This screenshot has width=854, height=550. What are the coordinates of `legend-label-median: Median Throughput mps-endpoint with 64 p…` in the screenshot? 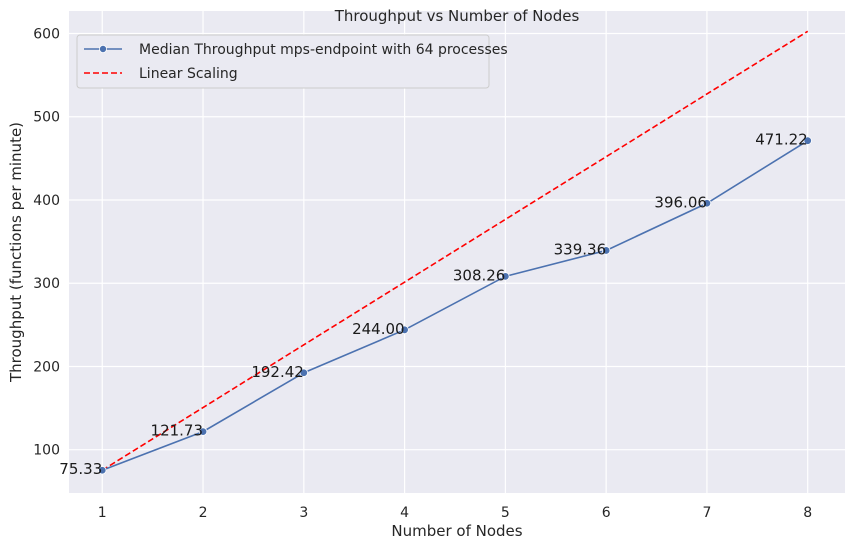 It's located at (323, 50).